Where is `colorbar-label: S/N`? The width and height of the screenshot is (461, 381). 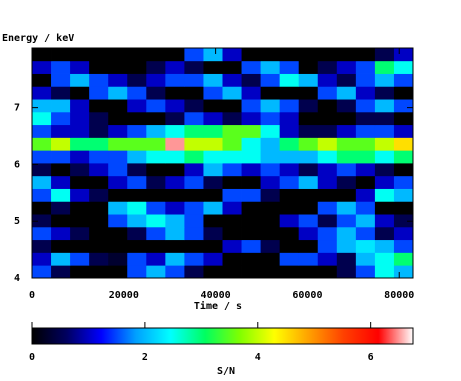
colorbar-label: S/N is located at coordinates (226, 371).